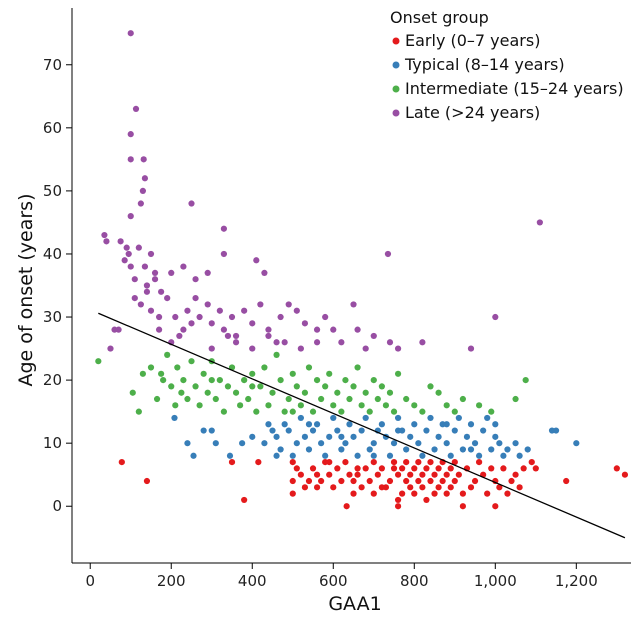 This screenshot has height=620, width=641. I want to click on x-tick-label: 0, so click(90, 581).